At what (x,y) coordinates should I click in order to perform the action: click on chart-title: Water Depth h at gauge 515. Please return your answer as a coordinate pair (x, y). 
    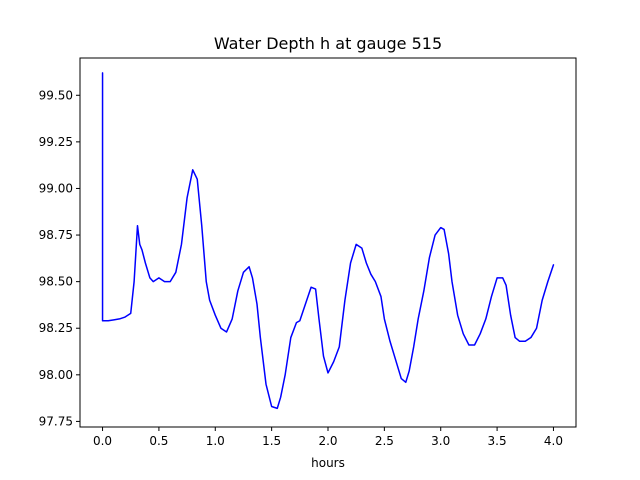
    Looking at the image, I should click on (328, 43).